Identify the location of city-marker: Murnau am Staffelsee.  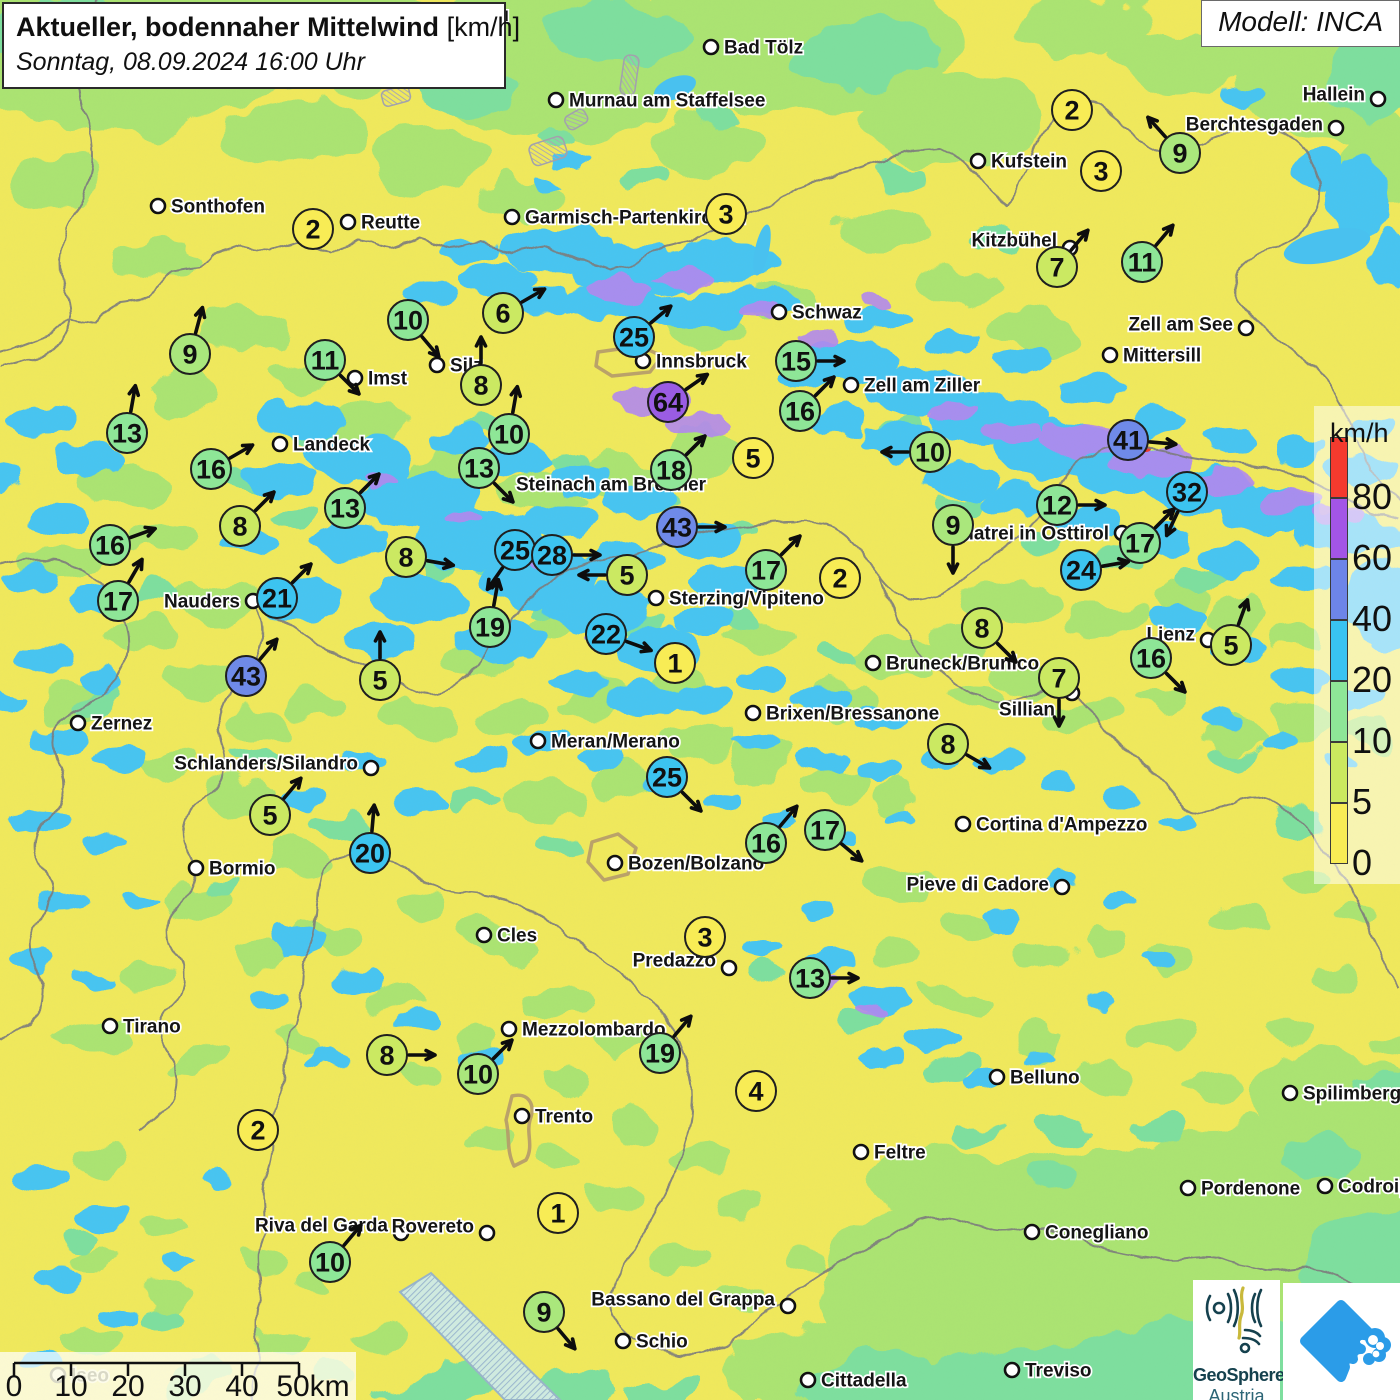
(657, 101).